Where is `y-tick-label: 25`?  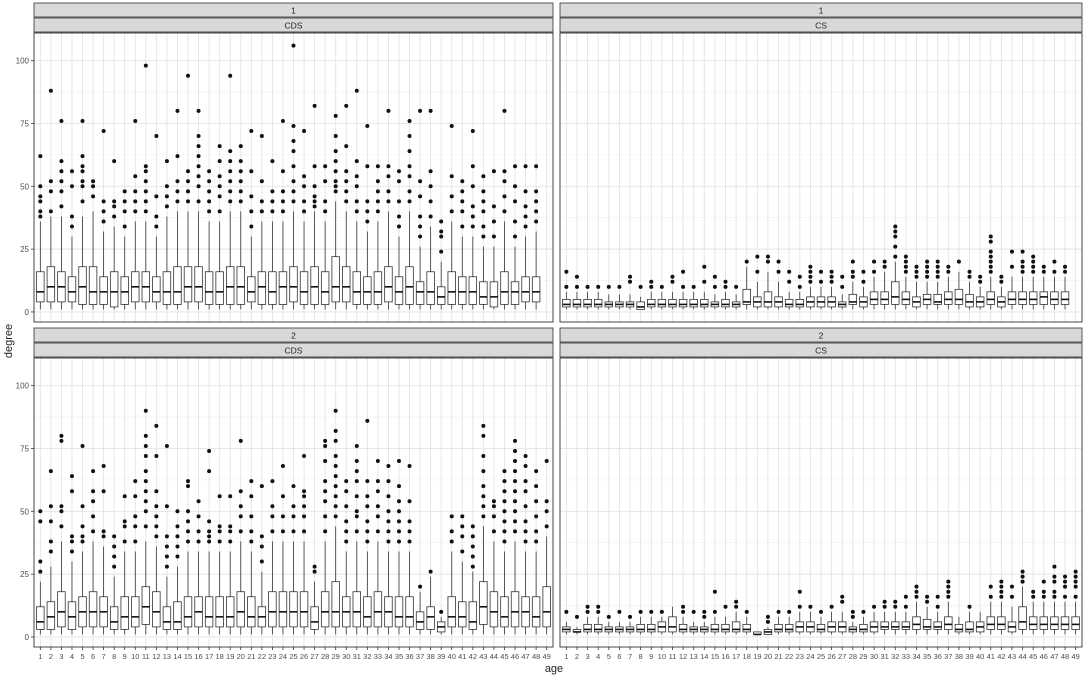
y-tick-label: 25 is located at coordinates (24, 574).